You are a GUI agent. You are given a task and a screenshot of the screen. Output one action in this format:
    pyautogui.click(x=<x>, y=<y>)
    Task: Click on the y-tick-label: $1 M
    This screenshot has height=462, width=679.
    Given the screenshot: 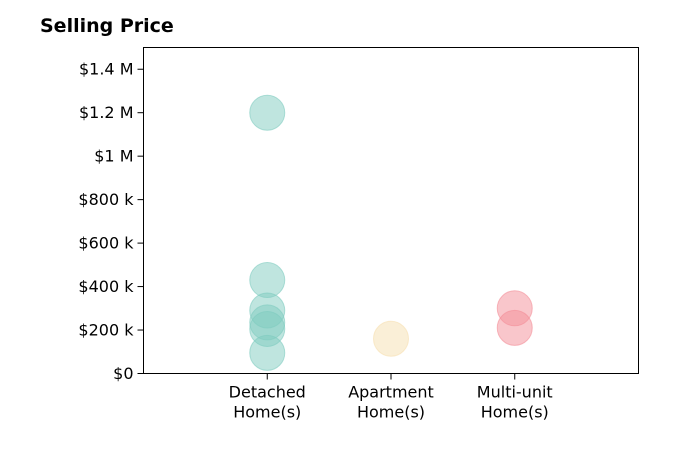 What is the action you would take?
    pyautogui.click(x=113, y=156)
    